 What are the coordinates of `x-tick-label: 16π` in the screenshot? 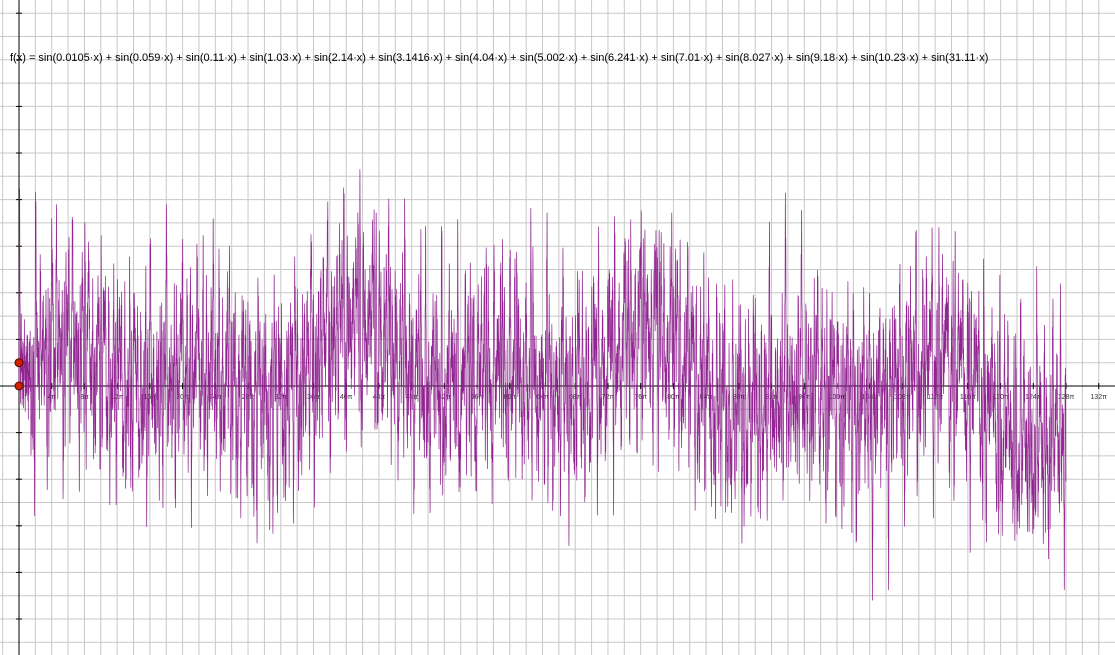 It's located at (150, 397).